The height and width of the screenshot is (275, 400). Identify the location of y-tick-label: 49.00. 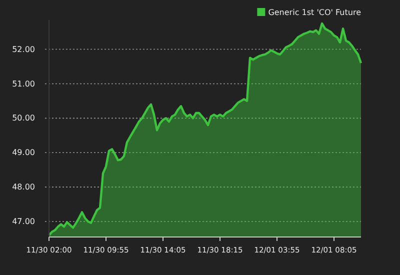
(23, 153).